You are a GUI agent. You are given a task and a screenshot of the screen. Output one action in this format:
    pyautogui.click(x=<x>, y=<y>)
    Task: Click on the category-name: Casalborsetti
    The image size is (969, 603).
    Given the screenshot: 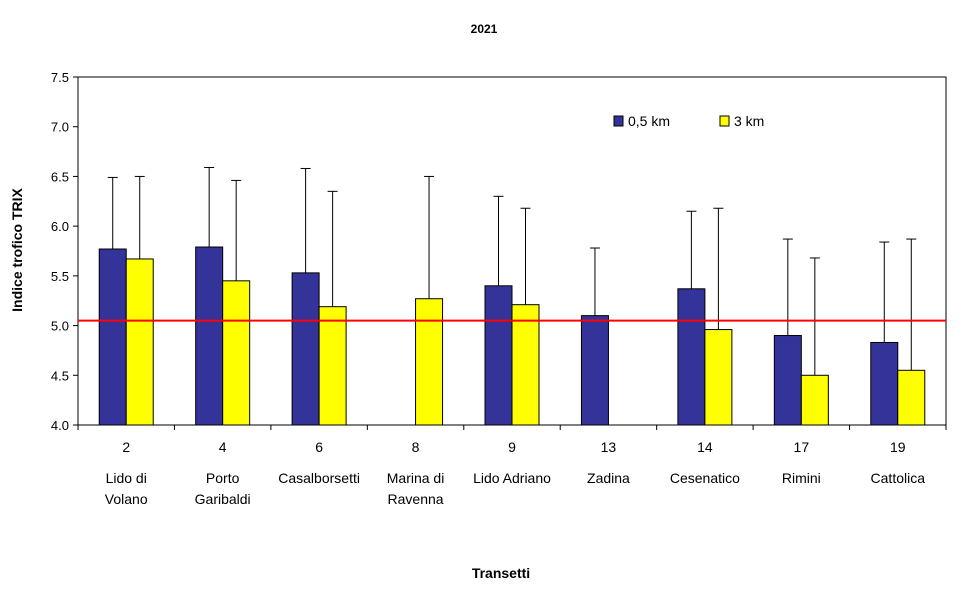 What is the action you would take?
    pyautogui.click(x=319, y=478)
    